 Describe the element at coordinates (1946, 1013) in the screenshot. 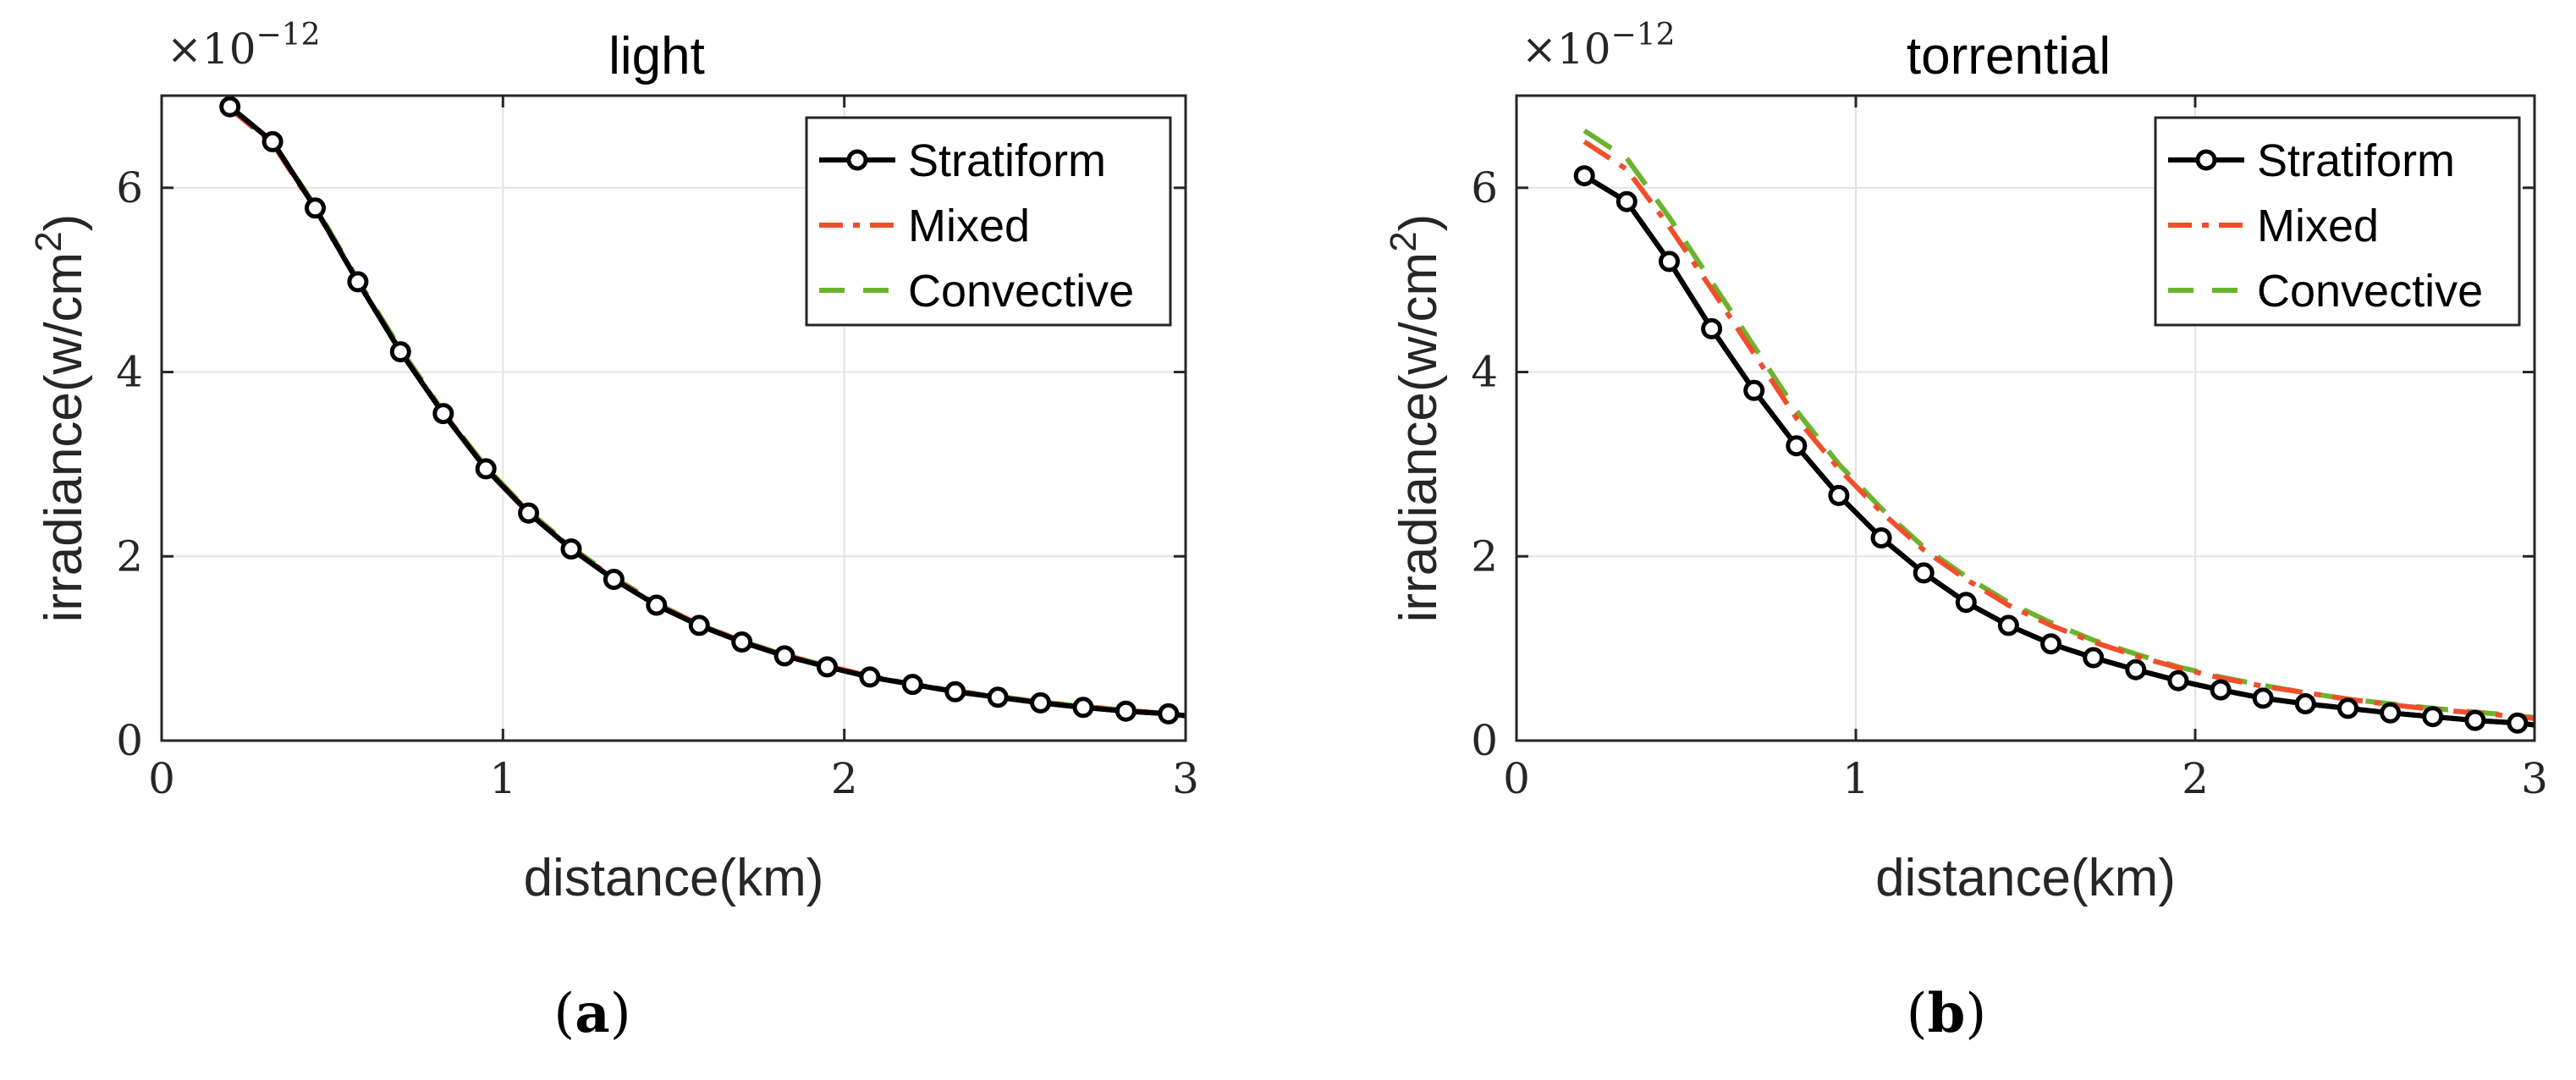

I see `panel-label-b: (b)` at that location.